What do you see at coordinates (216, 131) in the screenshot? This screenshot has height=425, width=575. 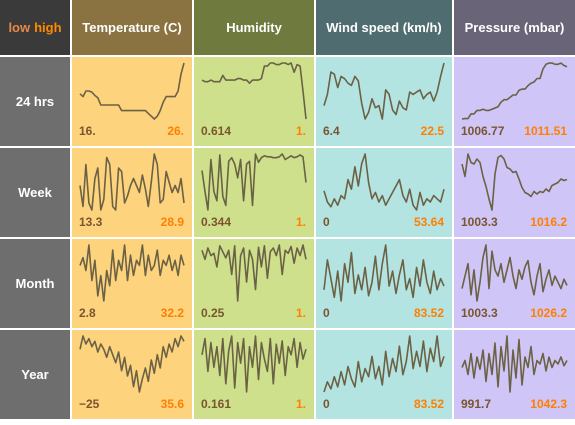 I see `min-value-label: 0.614` at bounding box center [216, 131].